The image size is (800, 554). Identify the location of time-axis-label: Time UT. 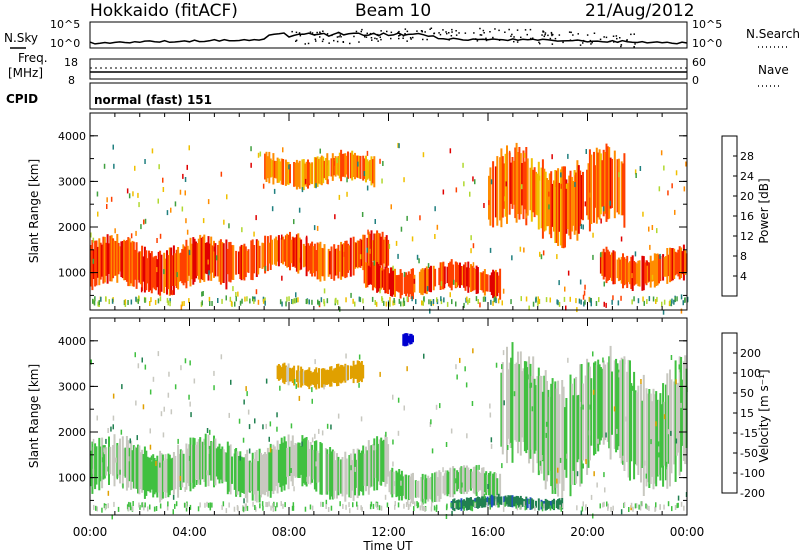
(387, 546).